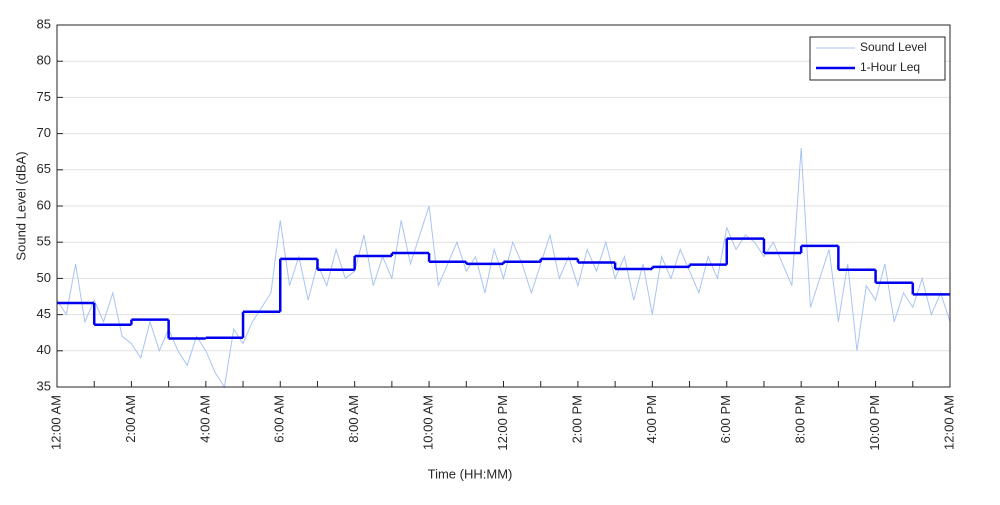 This screenshot has height=505, width=1000. Describe the element at coordinates (130, 419) in the screenshot. I see `x-tick-label: 2:00 AM` at that location.